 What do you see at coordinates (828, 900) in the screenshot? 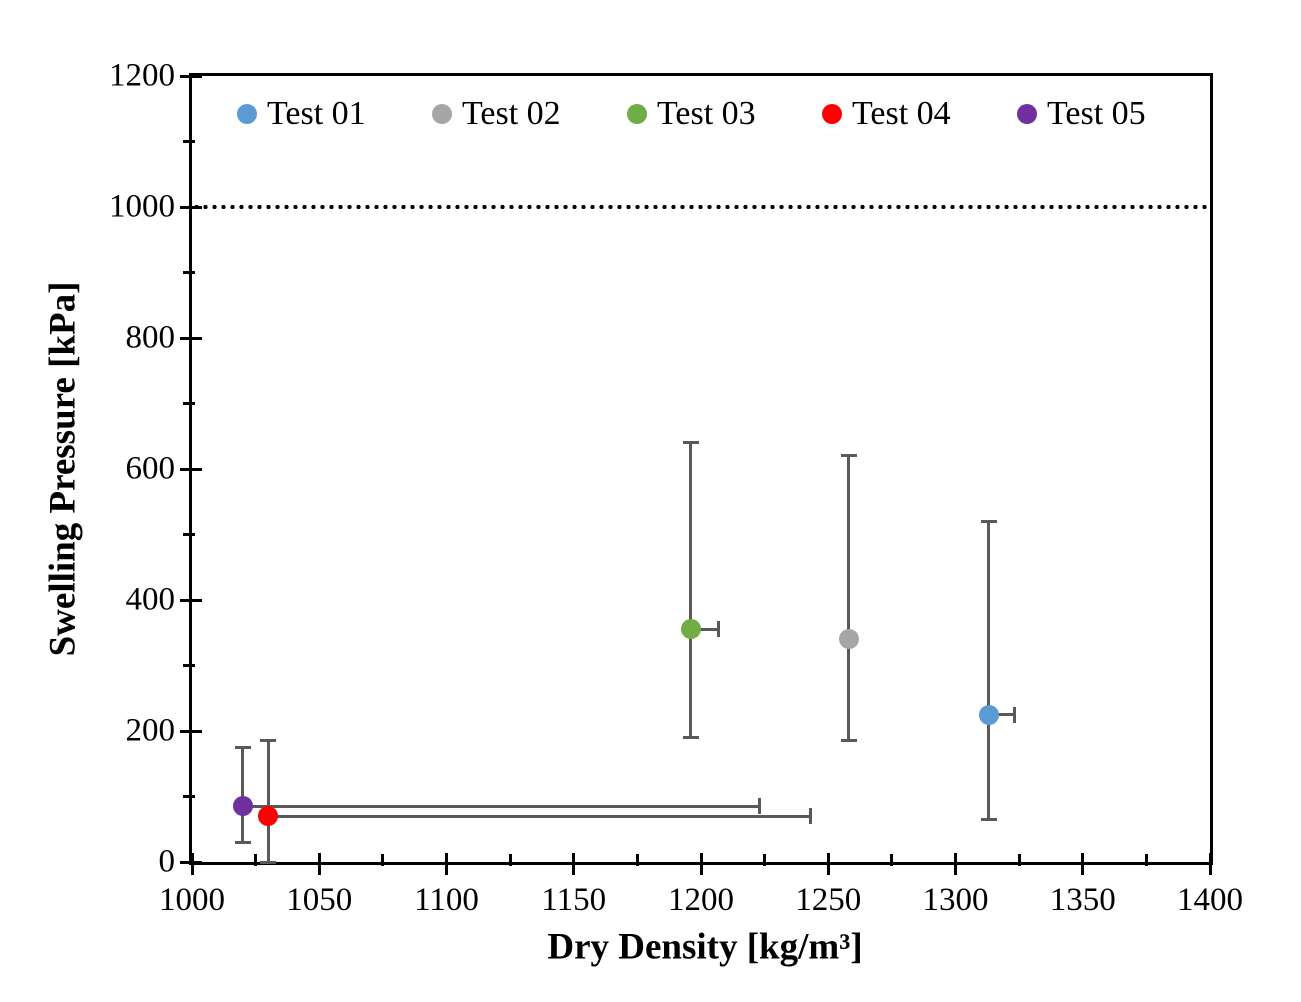
I see `x-tick-label: 1250` at bounding box center [828, 900].